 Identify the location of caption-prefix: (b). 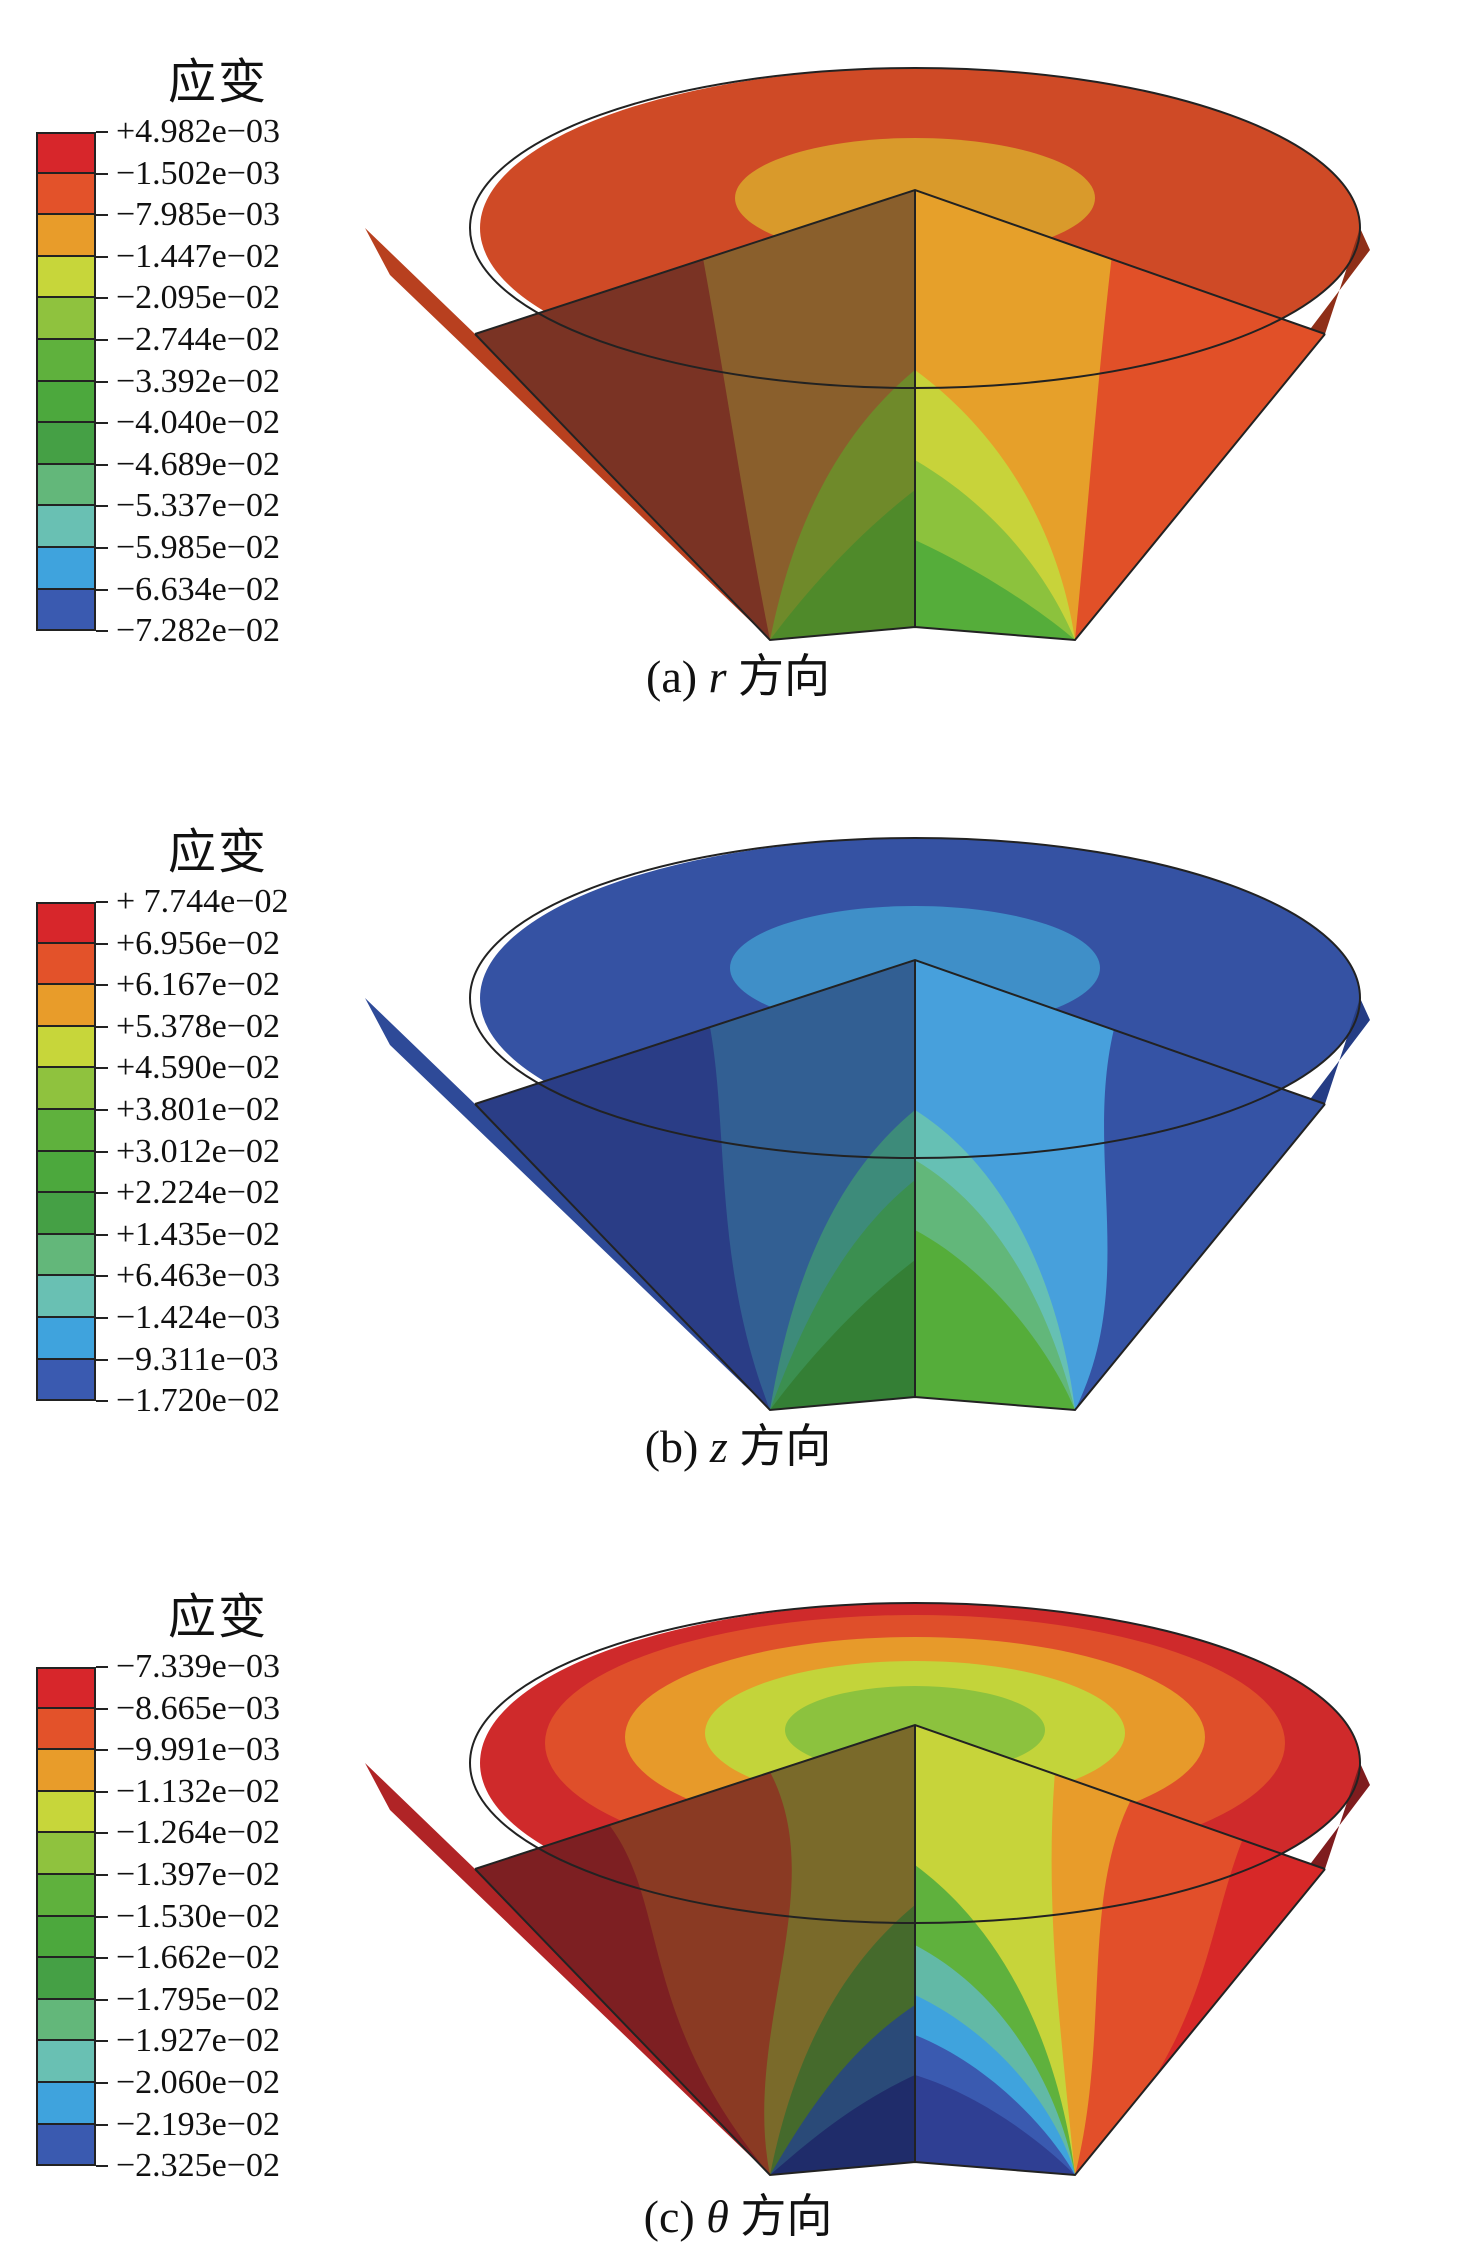
(677, 1446).